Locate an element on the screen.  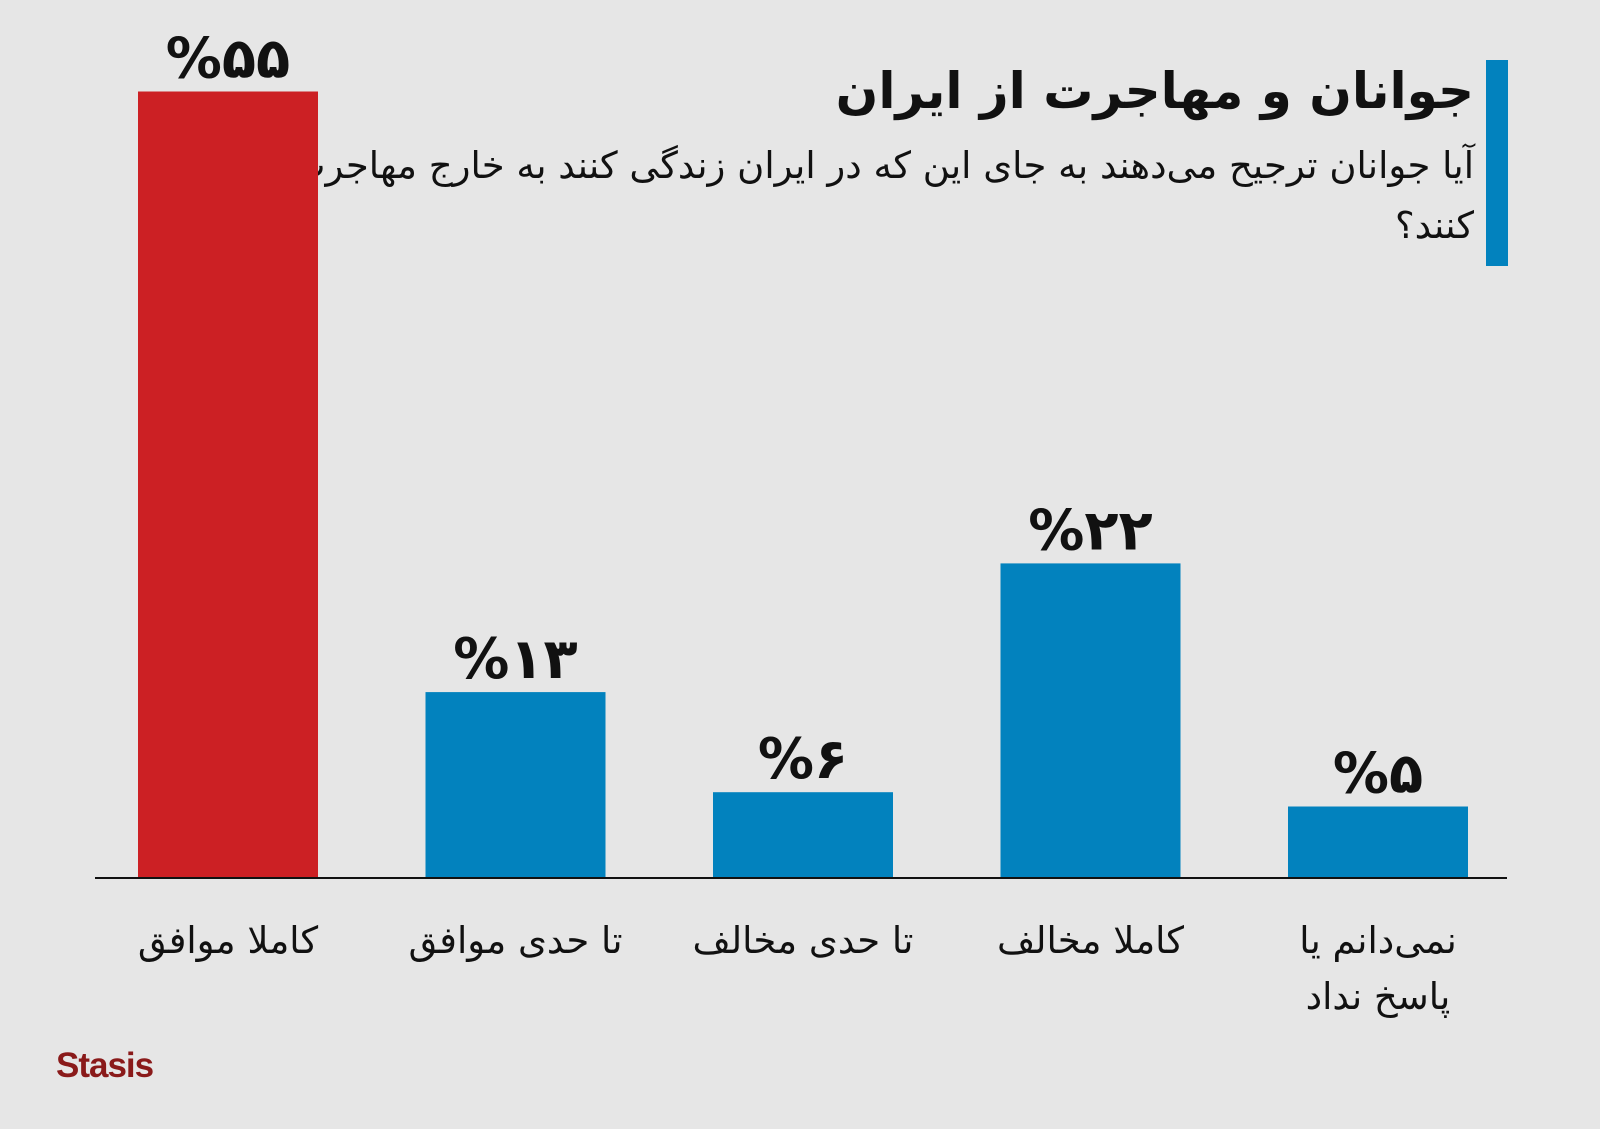
value-label-4: %۲۲ is located at coordinates (1090, 530).